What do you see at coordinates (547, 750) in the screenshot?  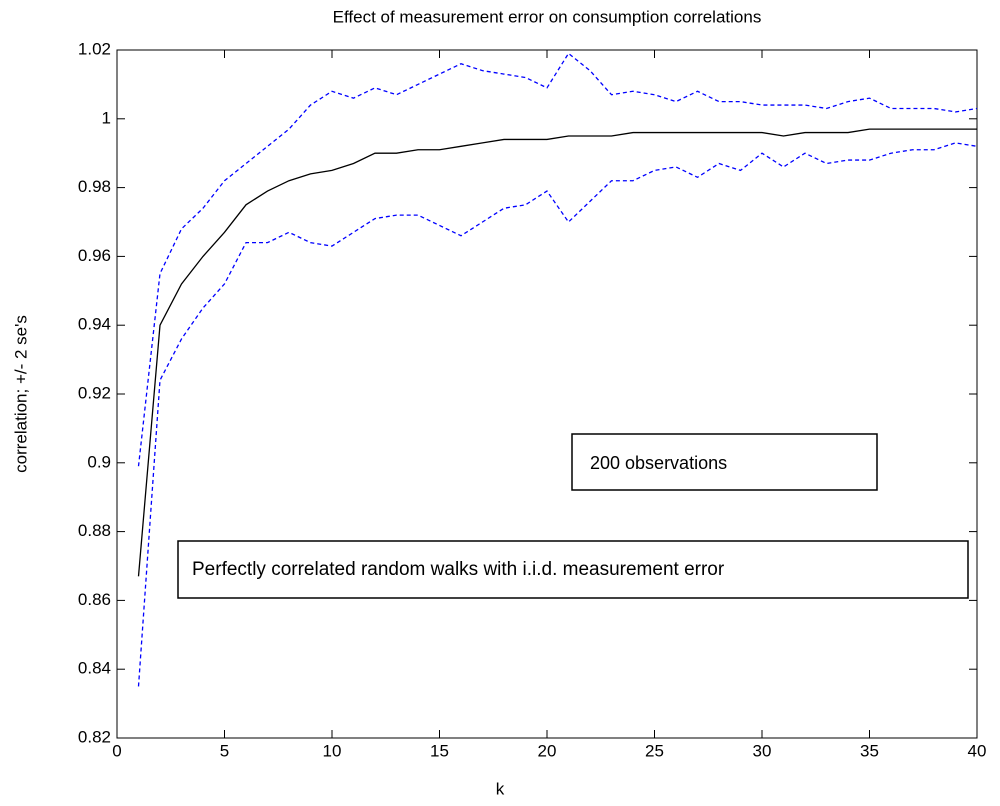 I see `x-tick-label: 20` at bounding box center [547, 750].